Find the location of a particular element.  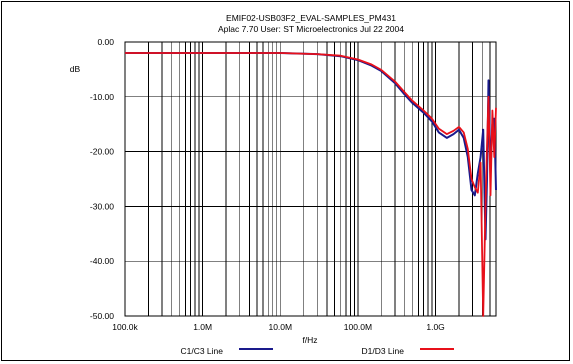

x-axis-label: f/Hz is located at coordinates (309, 340).